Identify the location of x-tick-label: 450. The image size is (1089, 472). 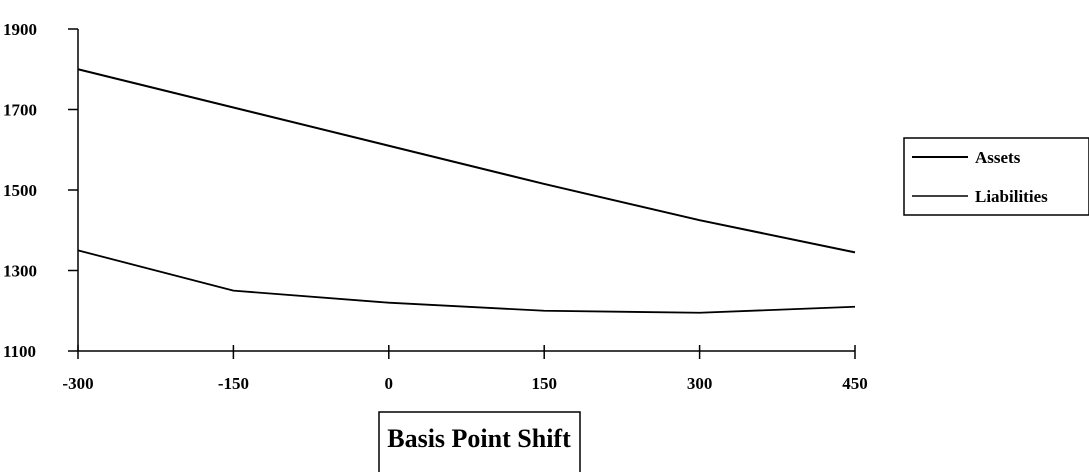
(855, 383).